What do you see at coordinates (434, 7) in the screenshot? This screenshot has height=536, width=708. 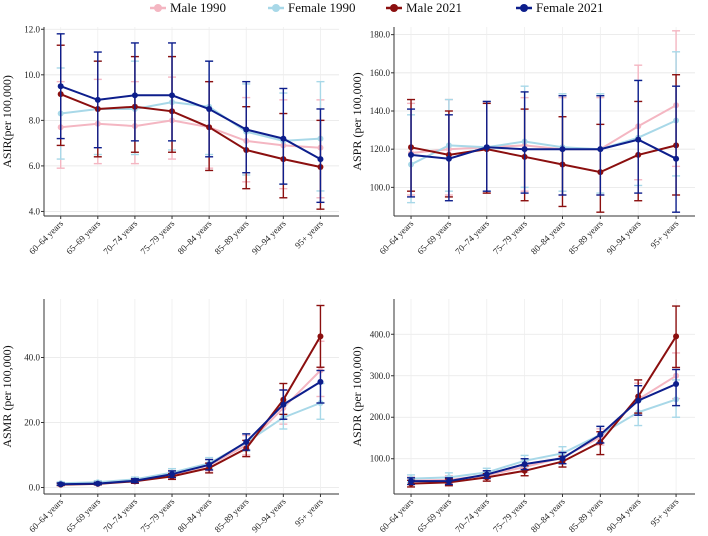 I see `legend-label: Male 2021` at bounding box center [434, 7].